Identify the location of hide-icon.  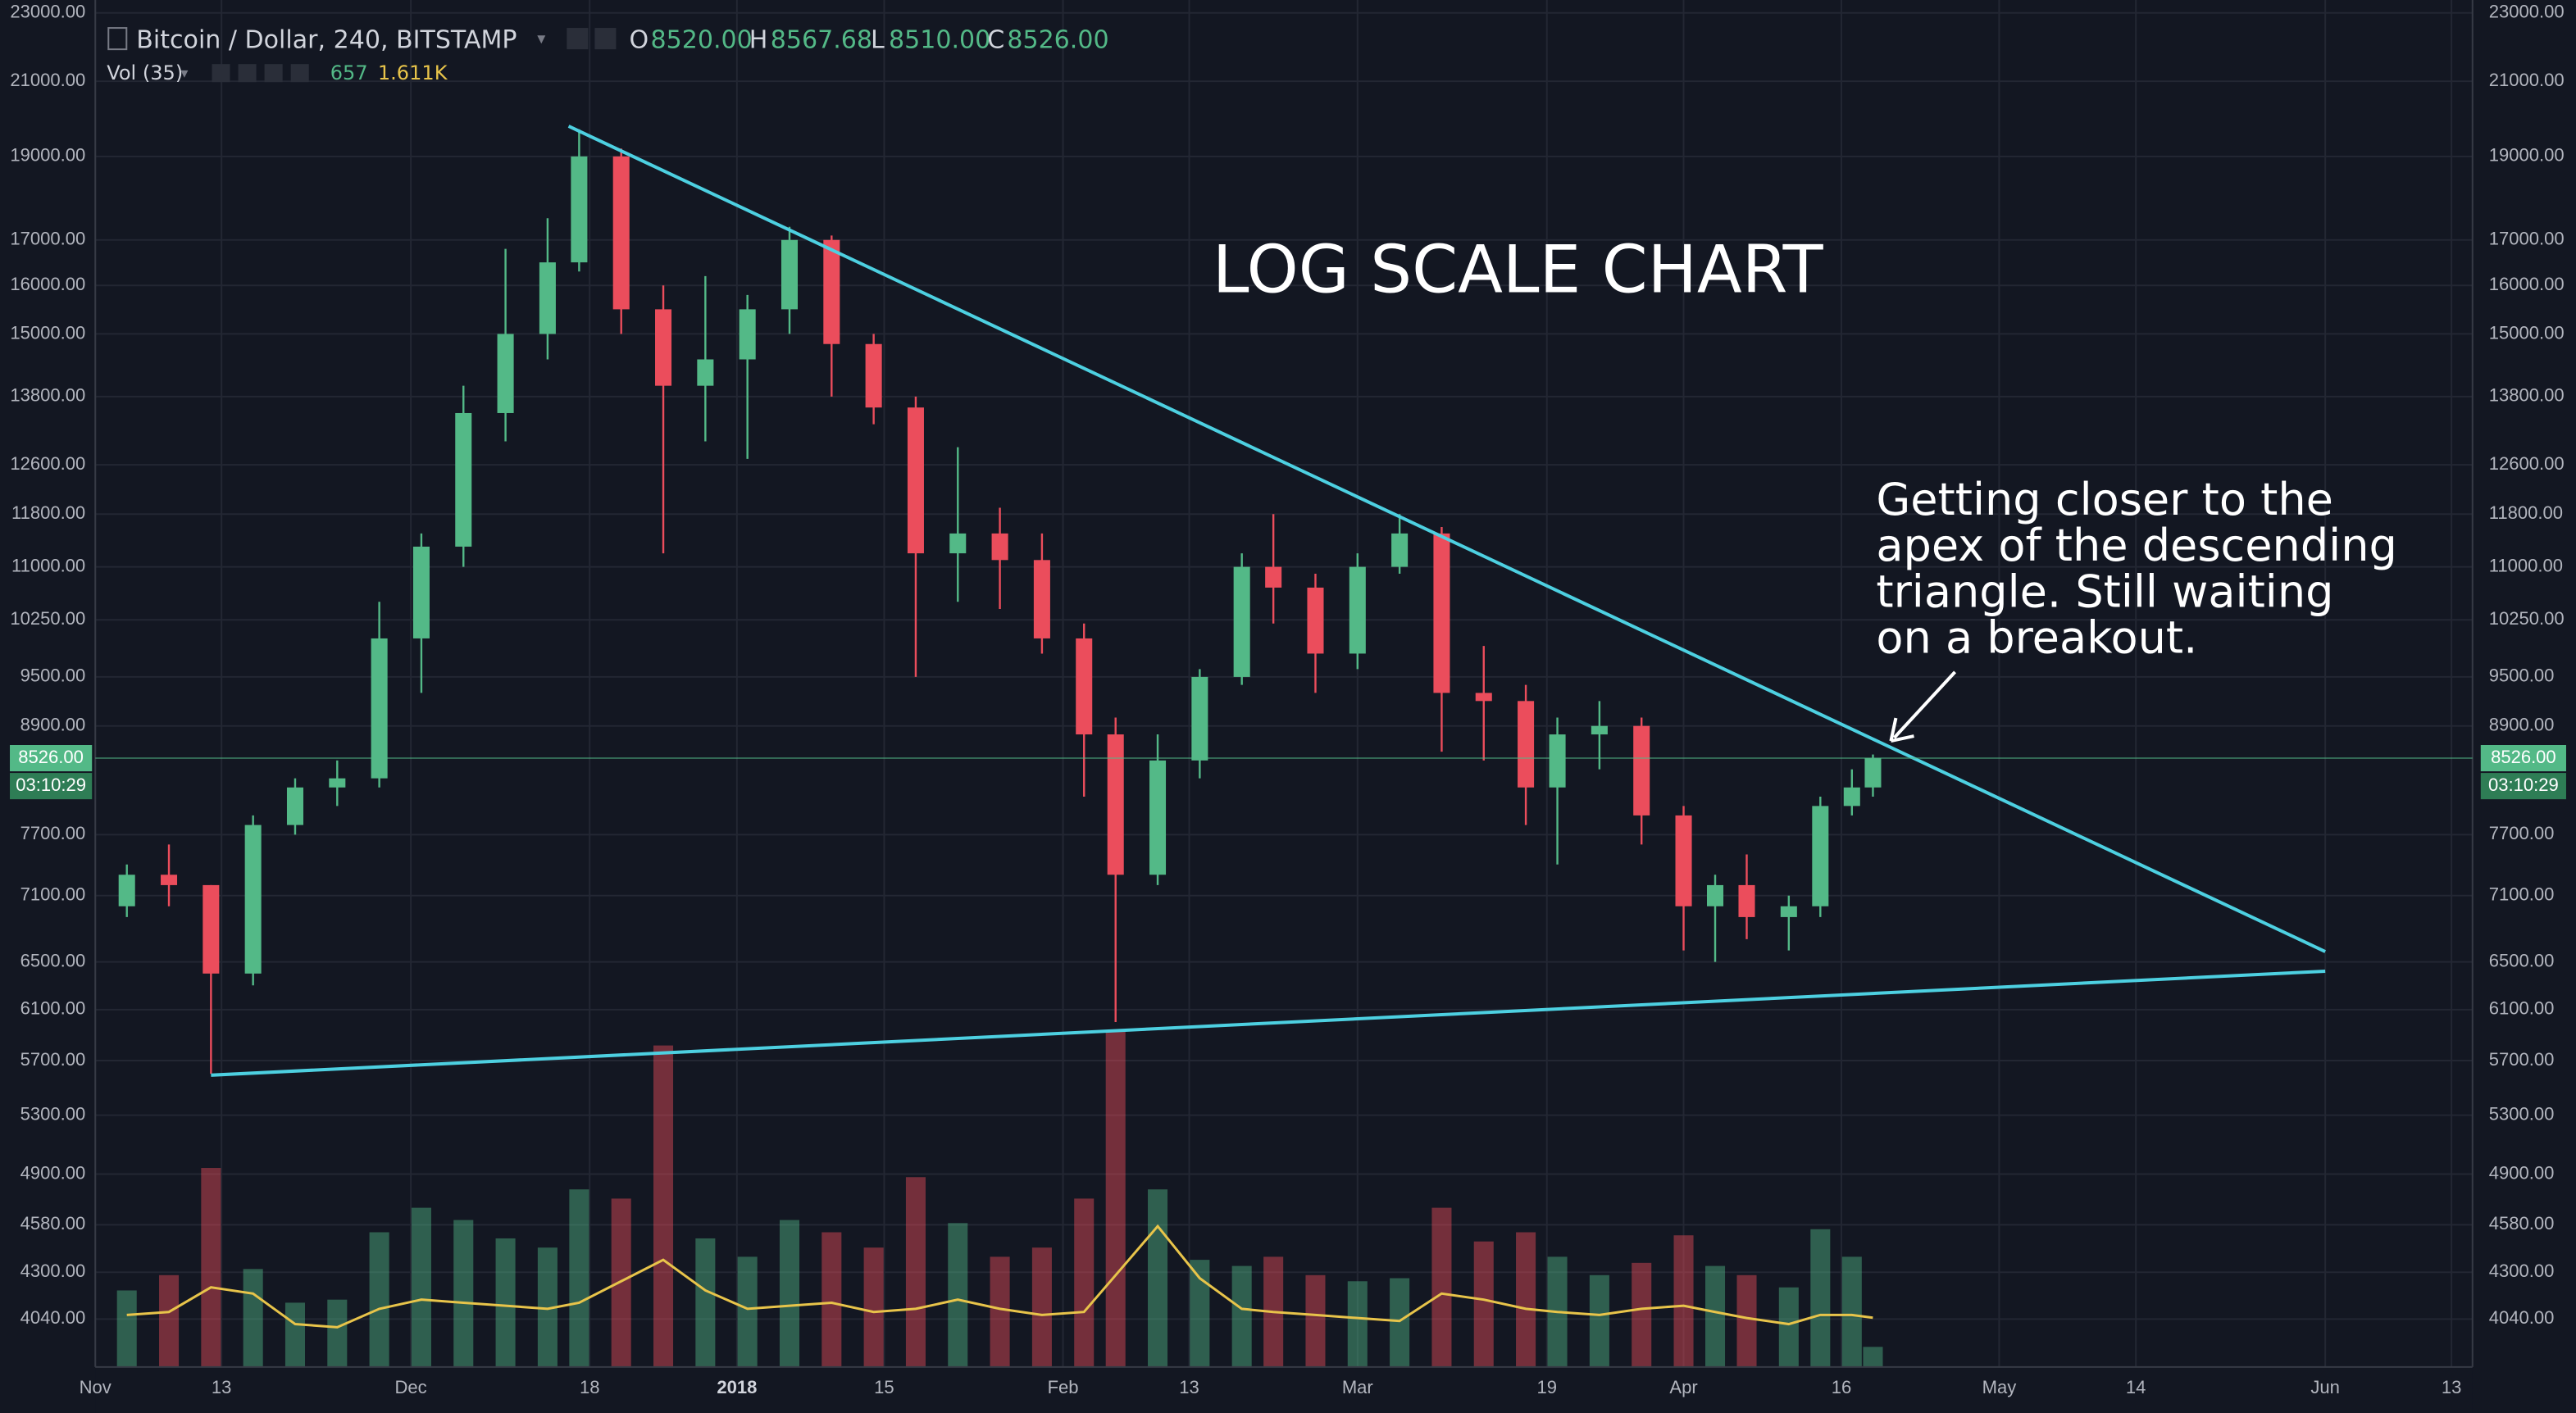
(605, 39).